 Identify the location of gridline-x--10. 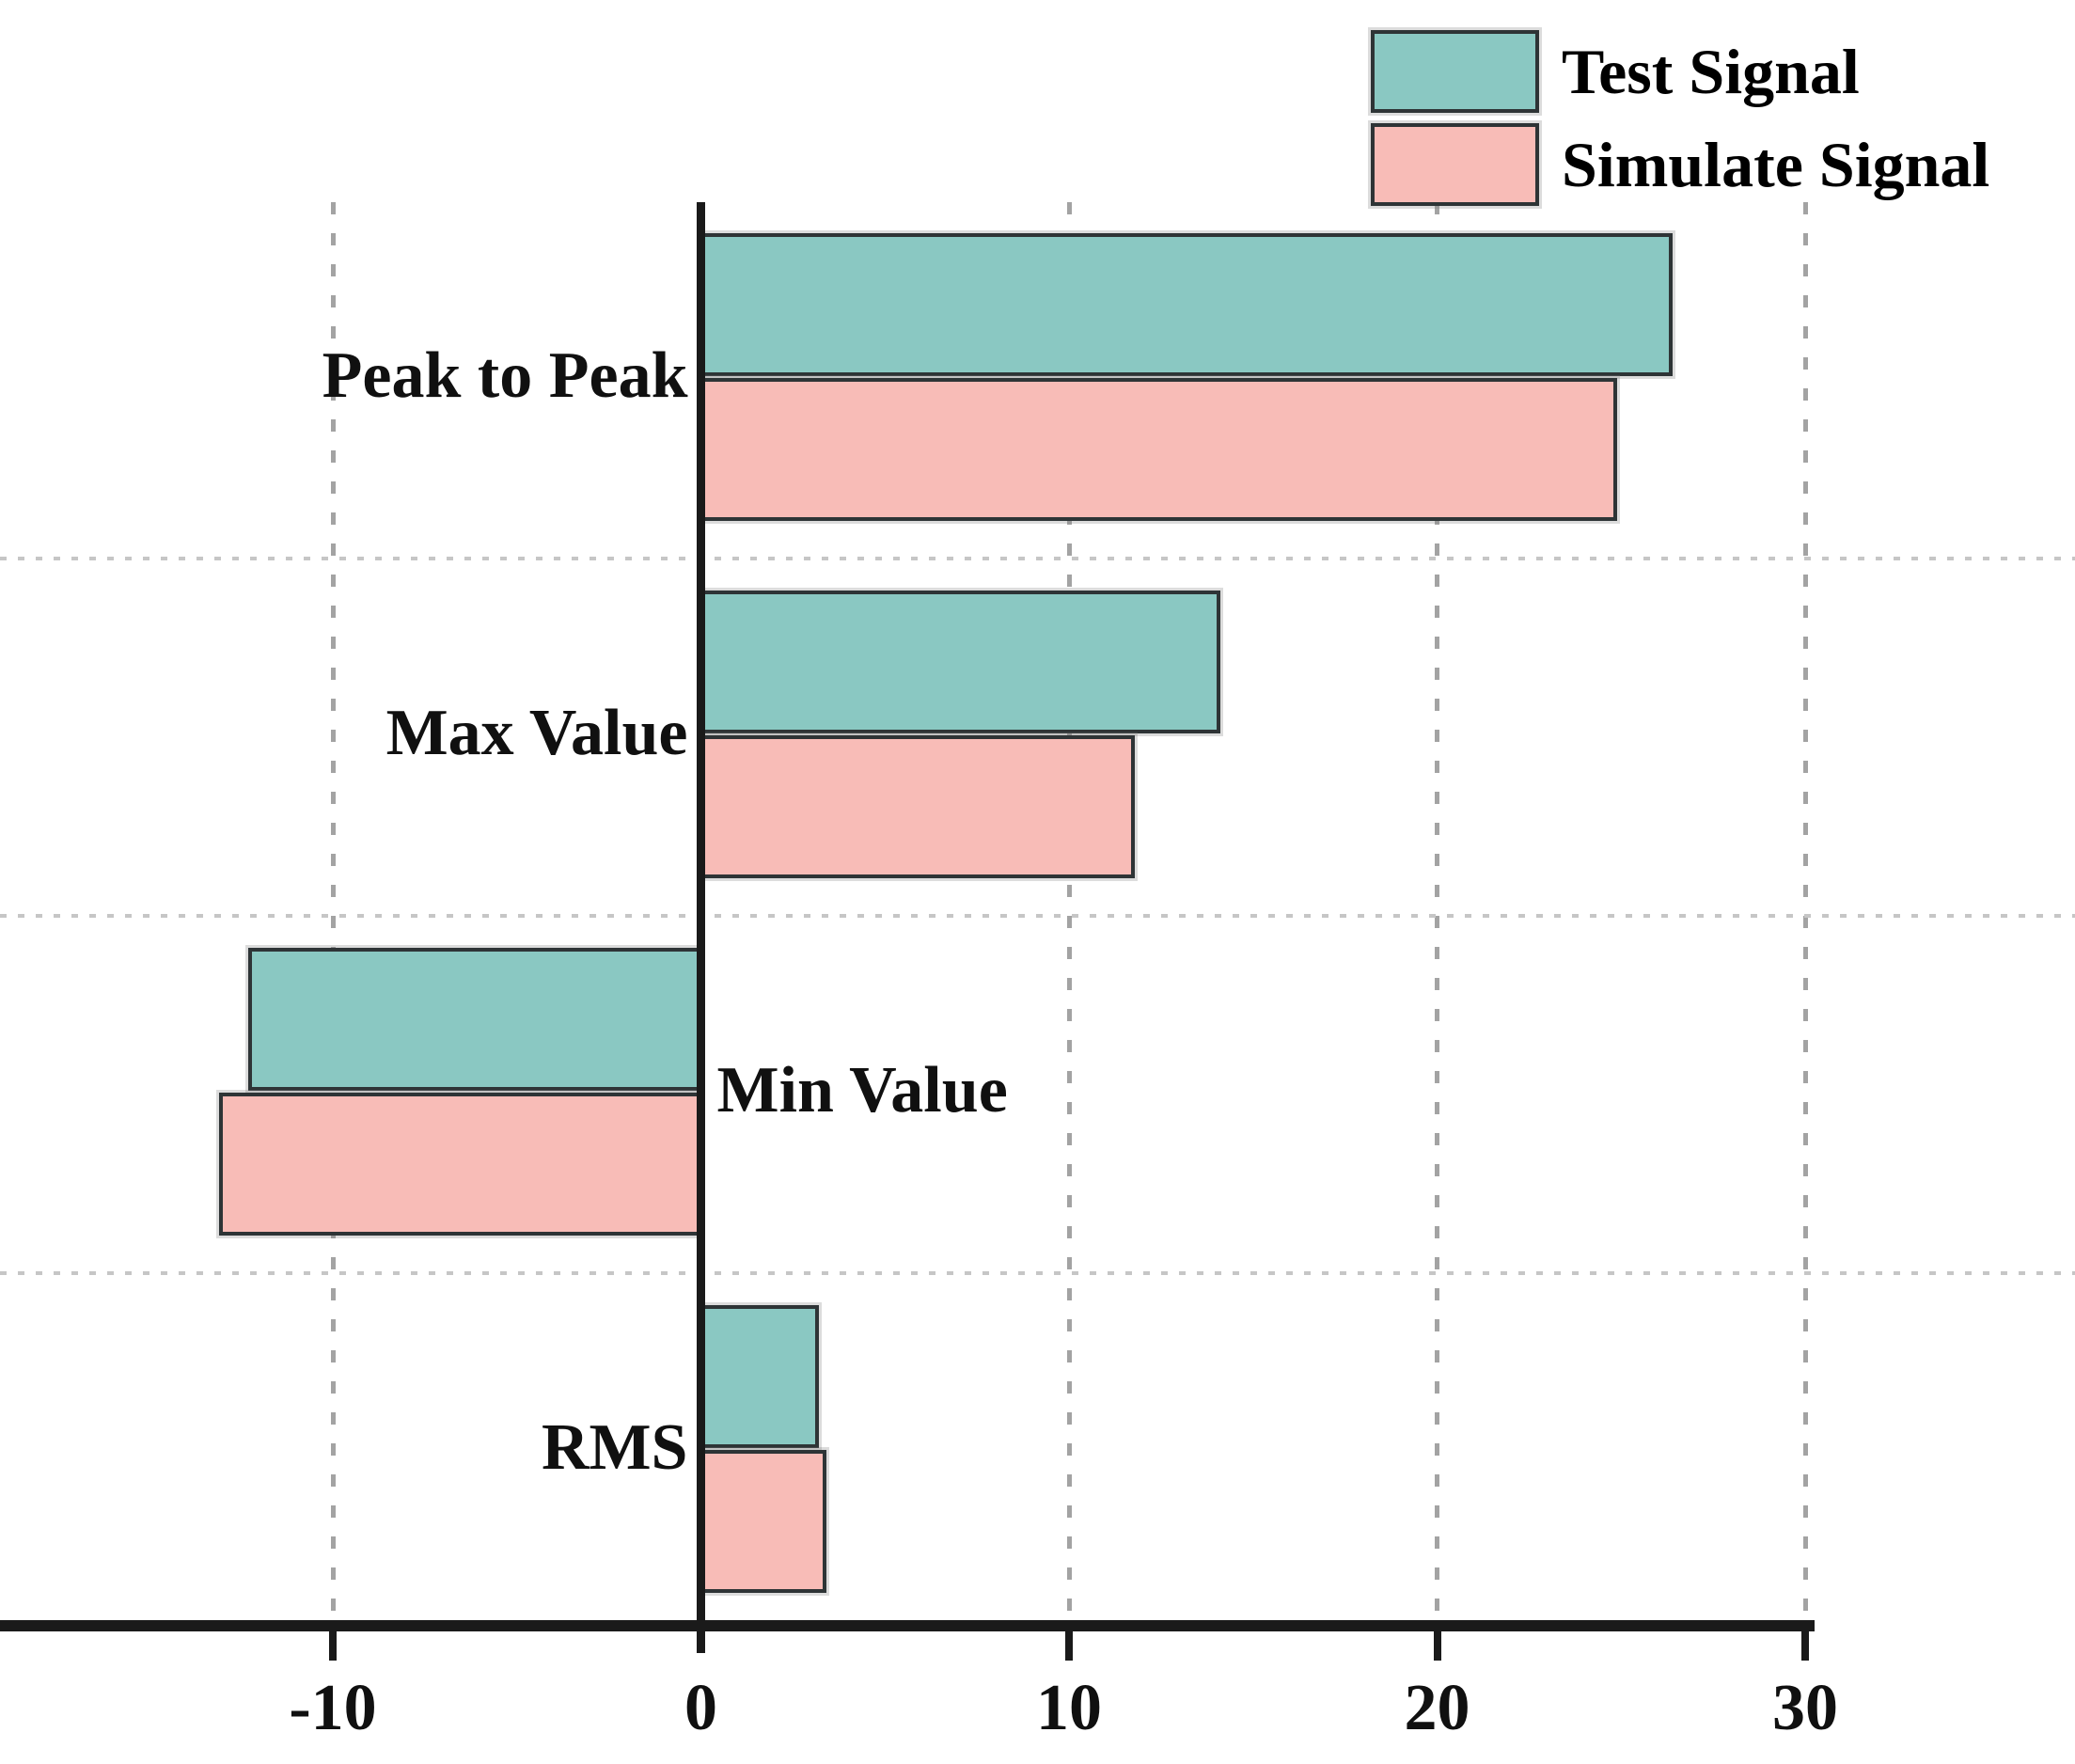
(333, 911).